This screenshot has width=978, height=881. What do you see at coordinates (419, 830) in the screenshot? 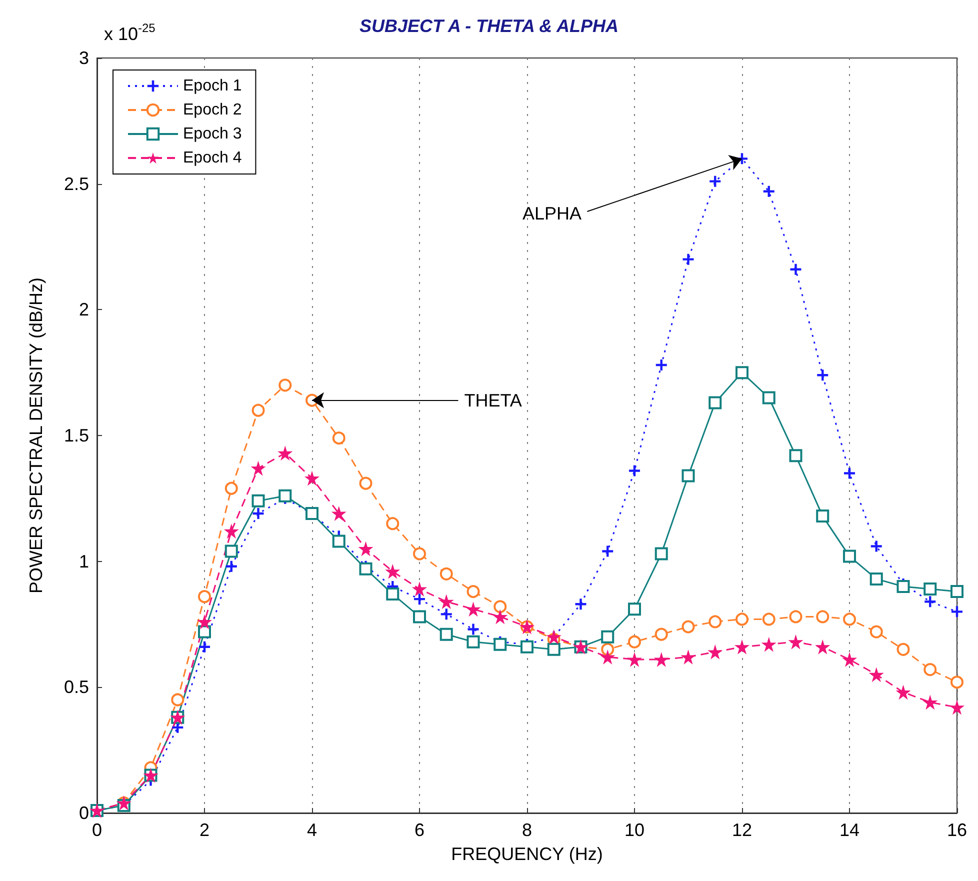
I see `x-tick-label: 6` at bounding box center [419, 830].